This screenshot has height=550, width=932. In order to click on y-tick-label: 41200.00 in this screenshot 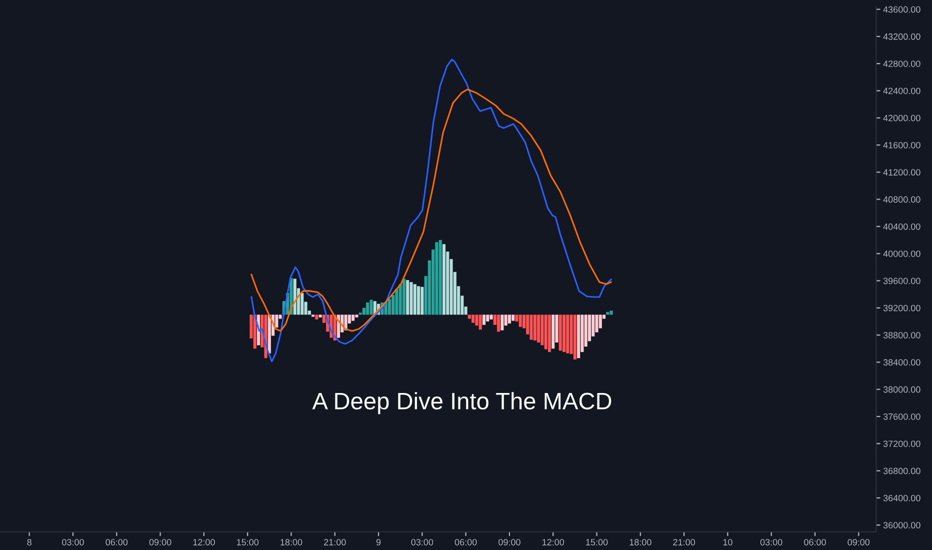, I will do `click(901, 172)`.